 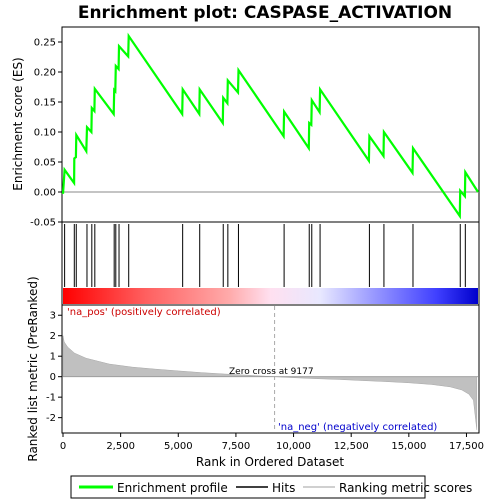 I want to click on neg-label: 'na_neg' (negatively correlated), so click(x=357, y=427).